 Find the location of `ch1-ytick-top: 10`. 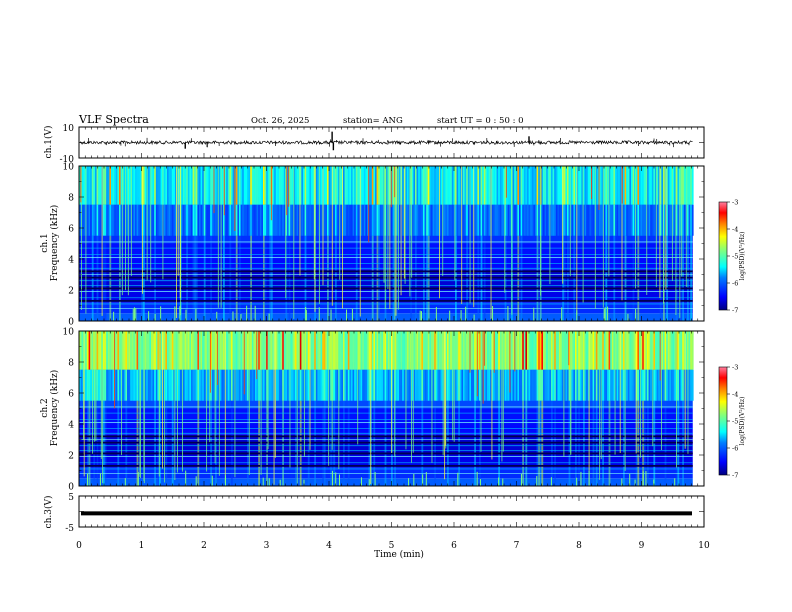

ch1-ytick-top: 10 is located at coordinates (69, 129).